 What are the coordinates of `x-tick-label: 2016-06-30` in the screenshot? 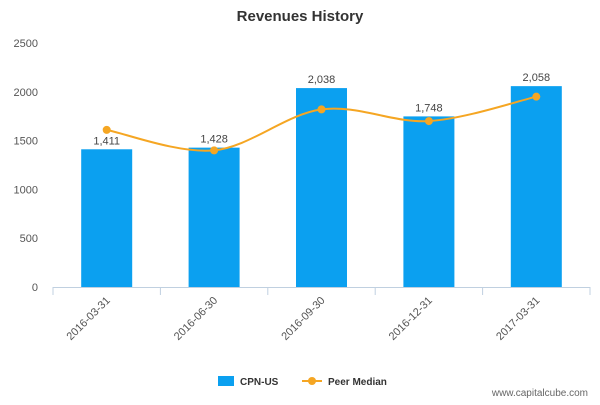 It's located at (196, 319).